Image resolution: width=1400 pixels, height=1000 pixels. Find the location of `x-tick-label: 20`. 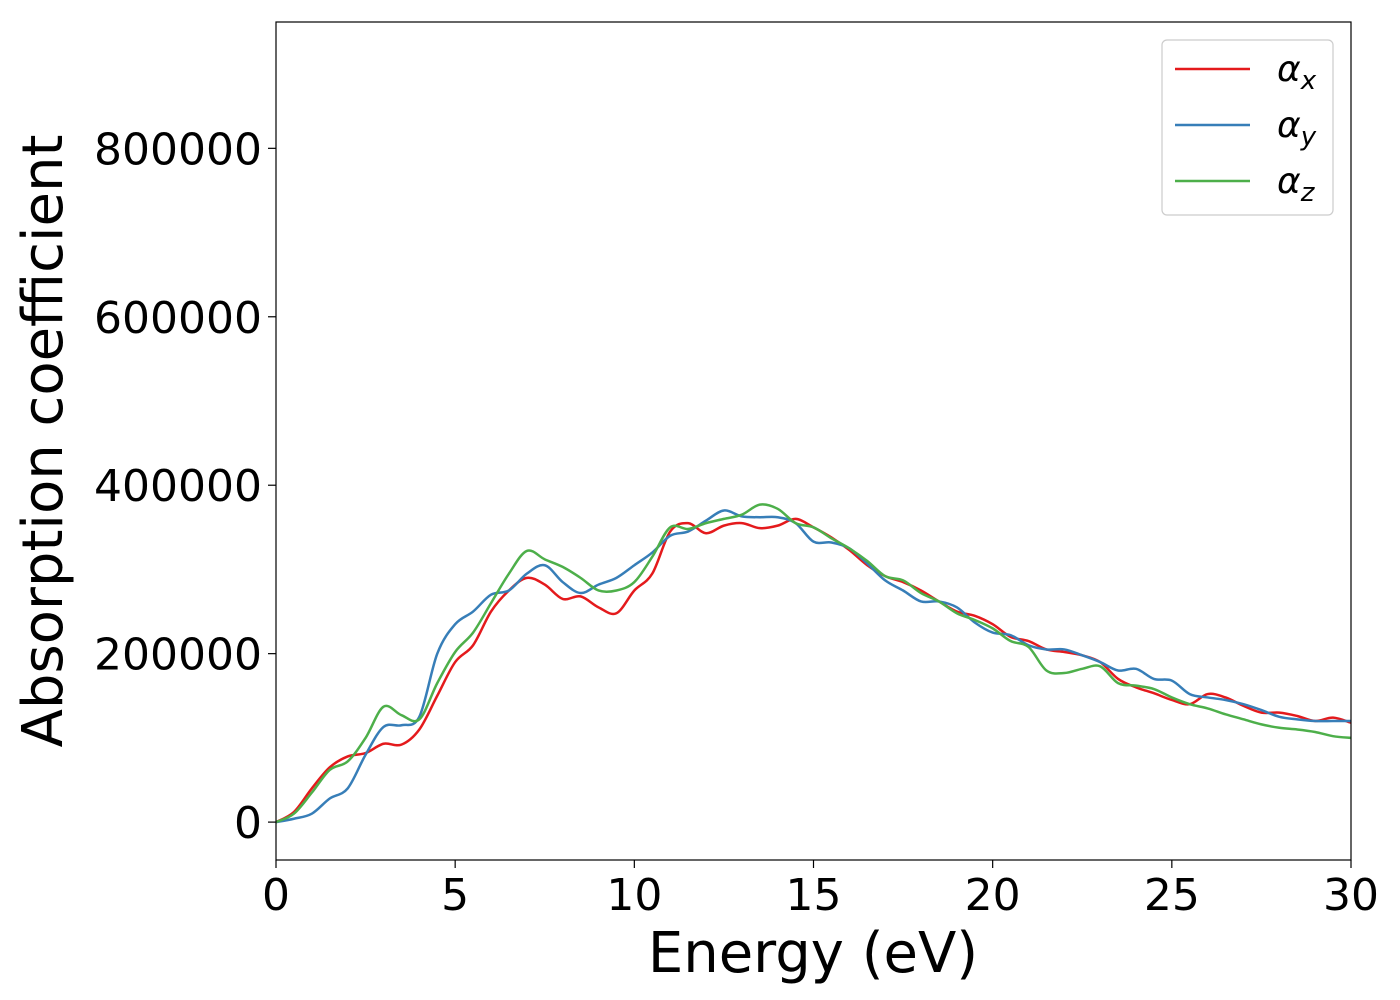

x-tick-label: 20 is located at coordinates (993, 895).